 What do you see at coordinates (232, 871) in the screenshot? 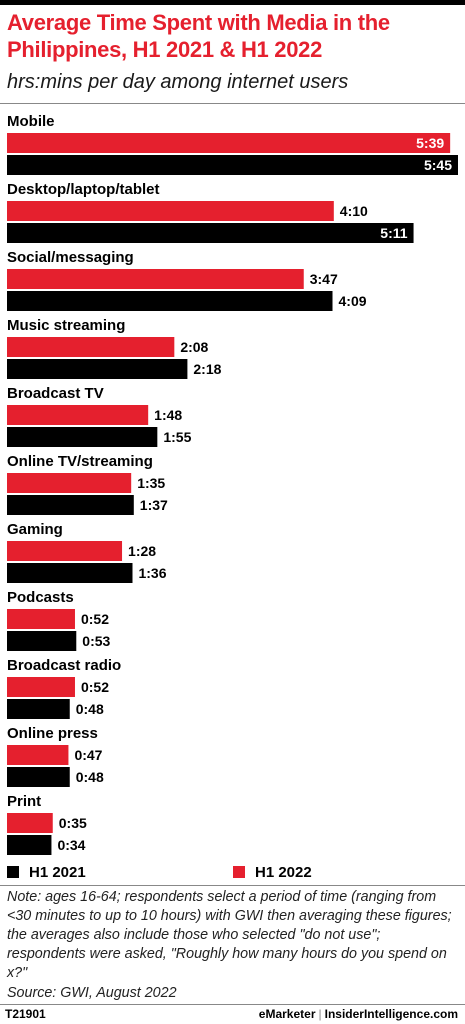
I see `legend: H1 2021 H1 2022` at bounding box center [232, 871].